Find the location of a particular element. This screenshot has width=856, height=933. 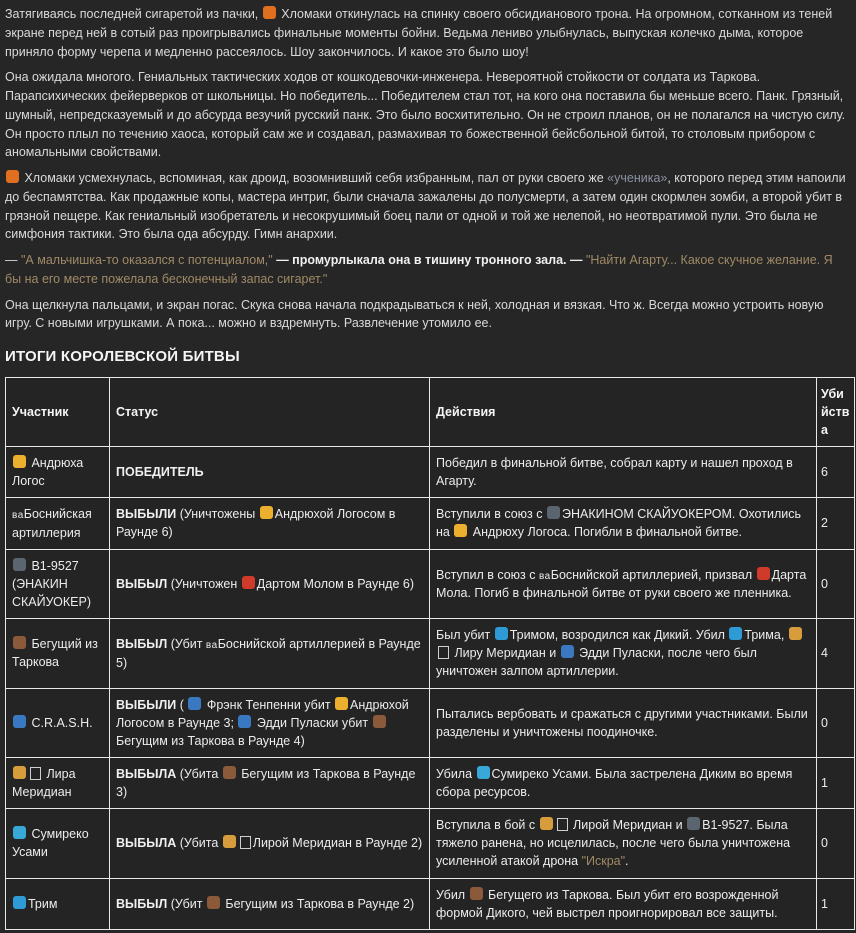

participant-cell: 🌊Трим is located at coordinates (57, 903).